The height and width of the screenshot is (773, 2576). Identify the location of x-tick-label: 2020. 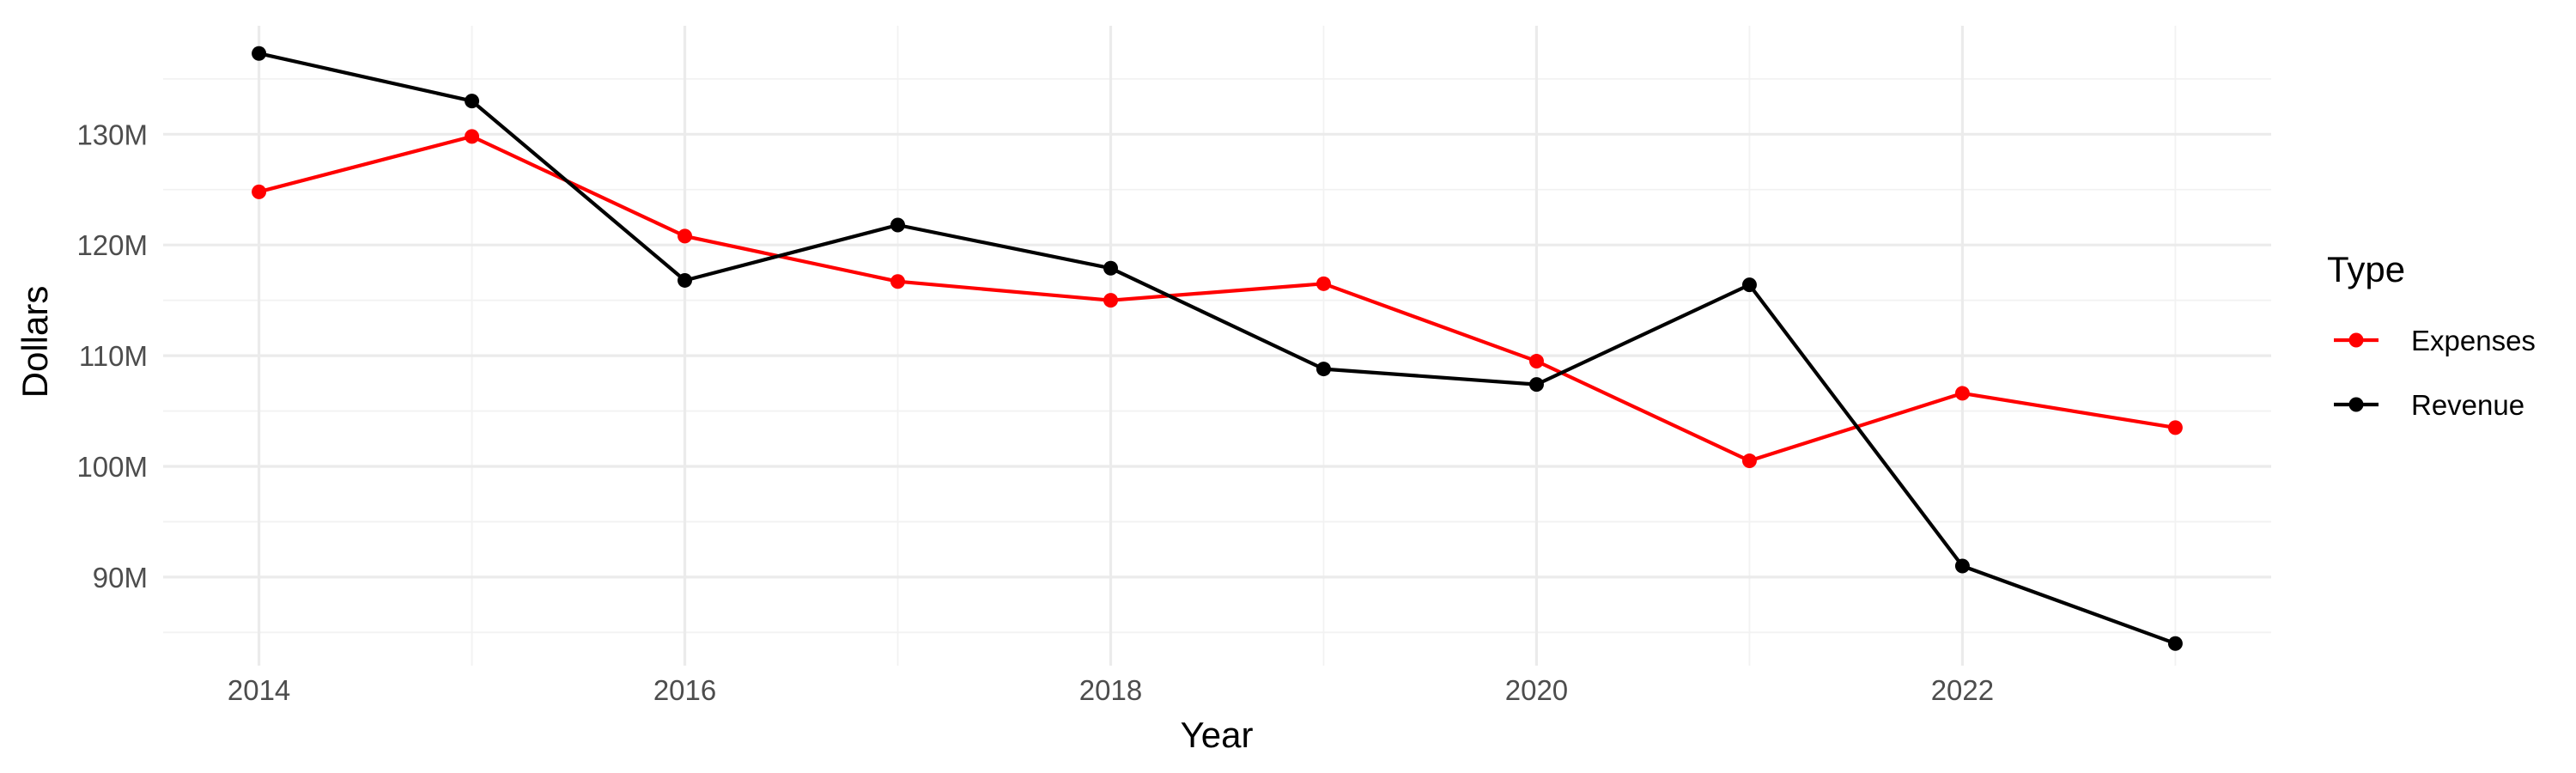
(1536, 690).